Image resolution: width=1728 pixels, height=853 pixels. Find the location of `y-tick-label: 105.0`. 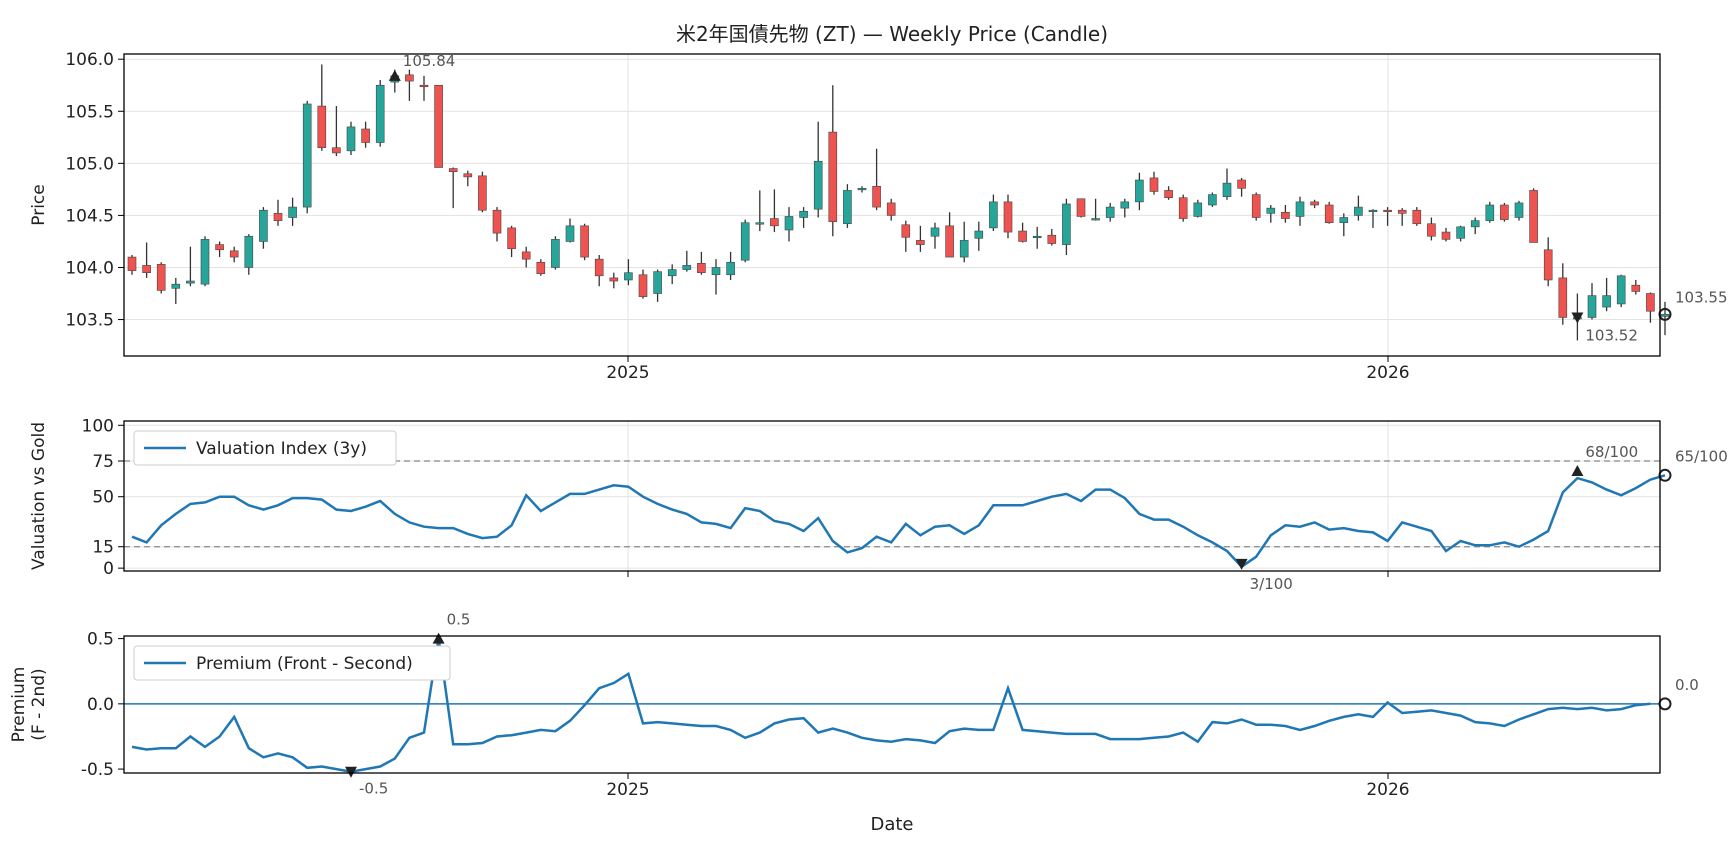

y-tick-label: 105.0 is located at coordinates (89, 164).